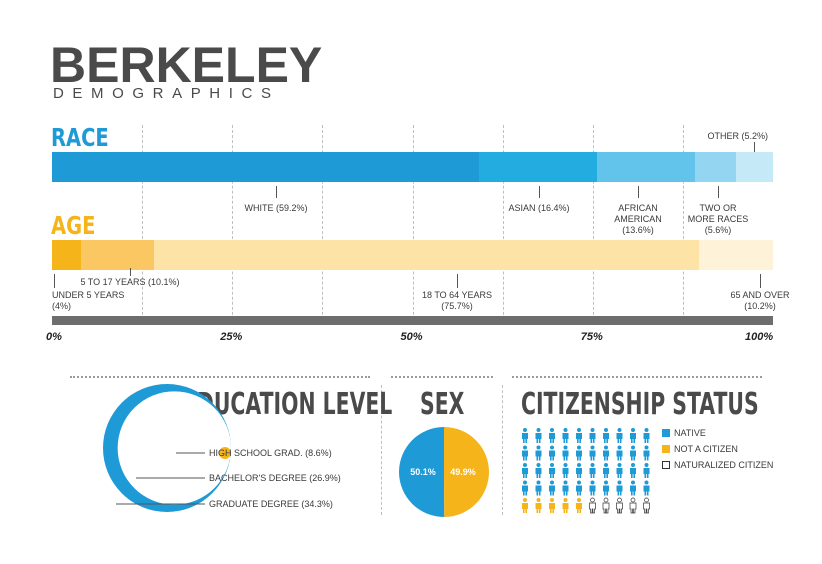 The height and width of the screenshot is (564, 822). I want to click on axis-tick-label: 0%, so click(54, 337).